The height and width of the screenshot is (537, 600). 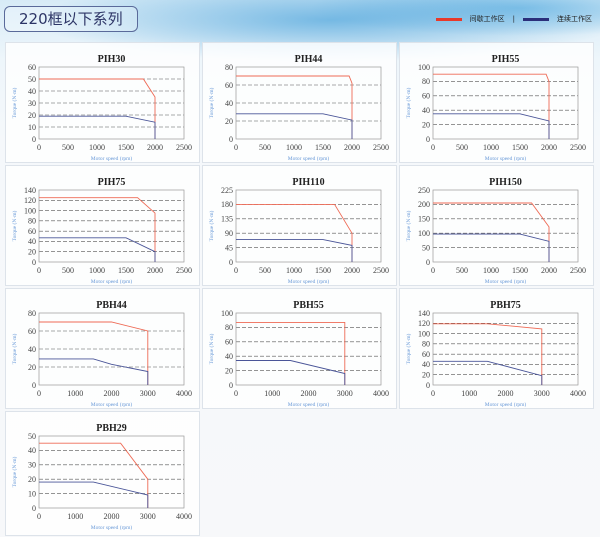 What do you see at coordinates (71, 19) in the screenshot?
I see `page-title: 220框以下系列` at bounding box center [71, 19].